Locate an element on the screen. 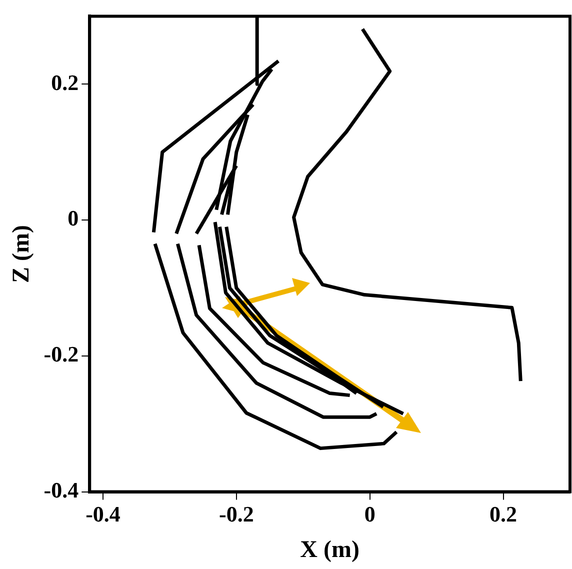  y-tick-label: 0.2 is located at coordinates (65, 82).